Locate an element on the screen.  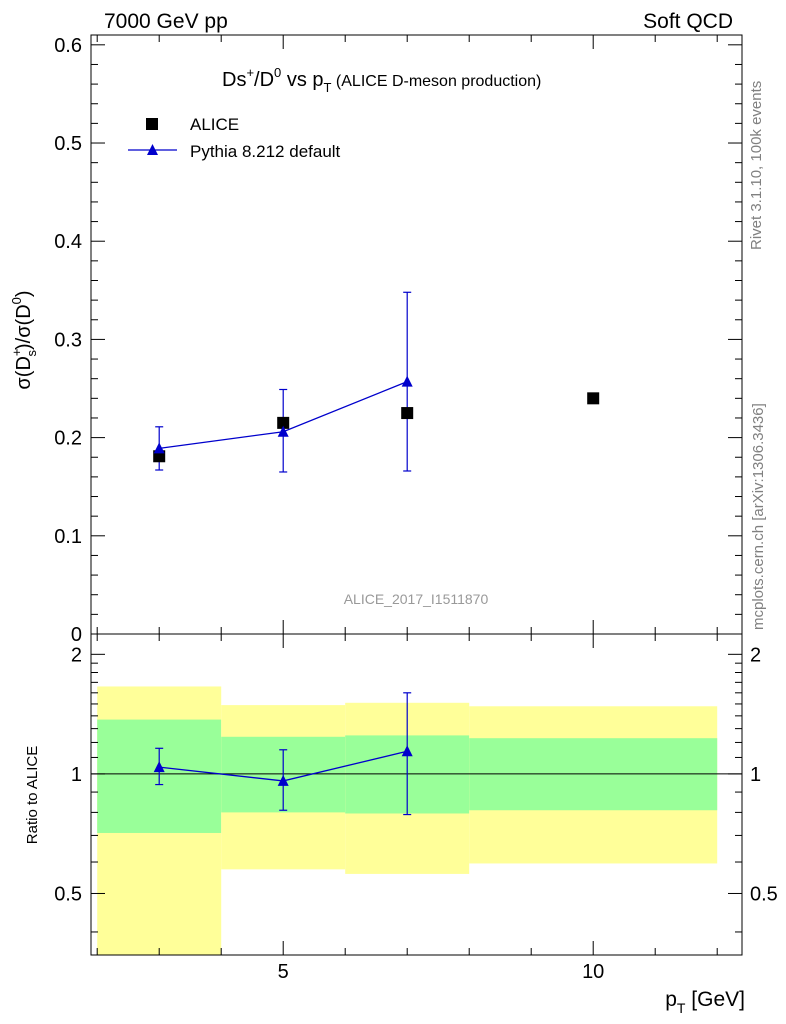
ratio-y-tick-label-right: 0.5 is located at coordinates (764, 894).